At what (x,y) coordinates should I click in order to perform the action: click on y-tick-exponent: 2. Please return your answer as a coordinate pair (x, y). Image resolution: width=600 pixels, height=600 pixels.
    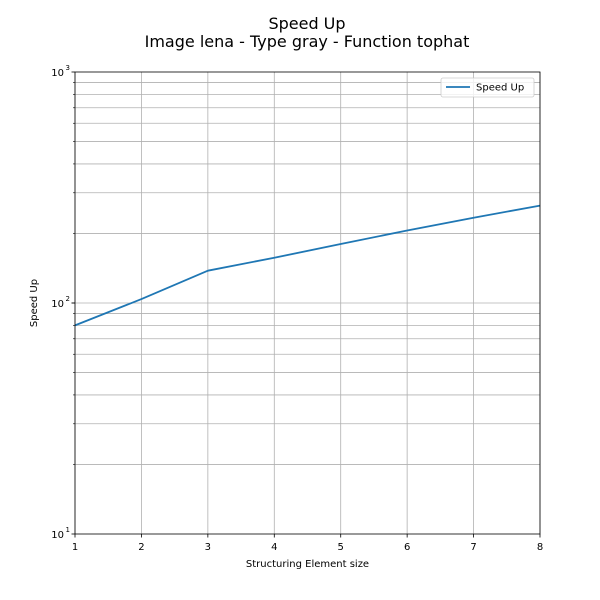
    Looking at the image, I should click on (68, 299).